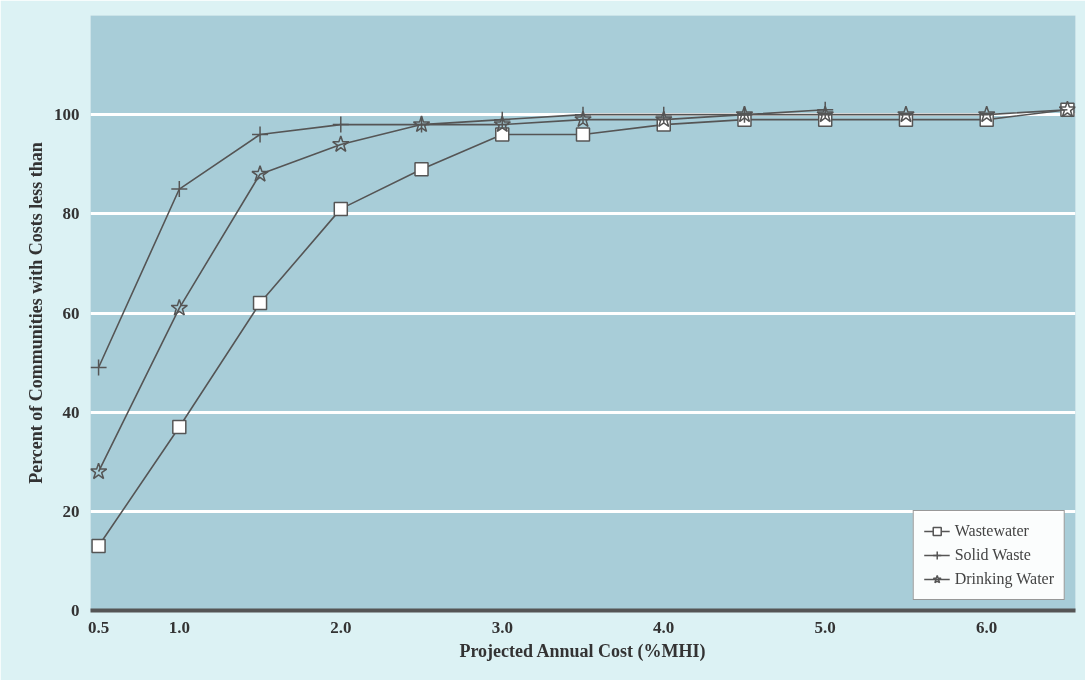 Image resolution: width=1090 pixels, height=686 pixels. Describe the element at coordinates (71, 412) in the screenshot. I see `y-tick-label: 40` at that location.